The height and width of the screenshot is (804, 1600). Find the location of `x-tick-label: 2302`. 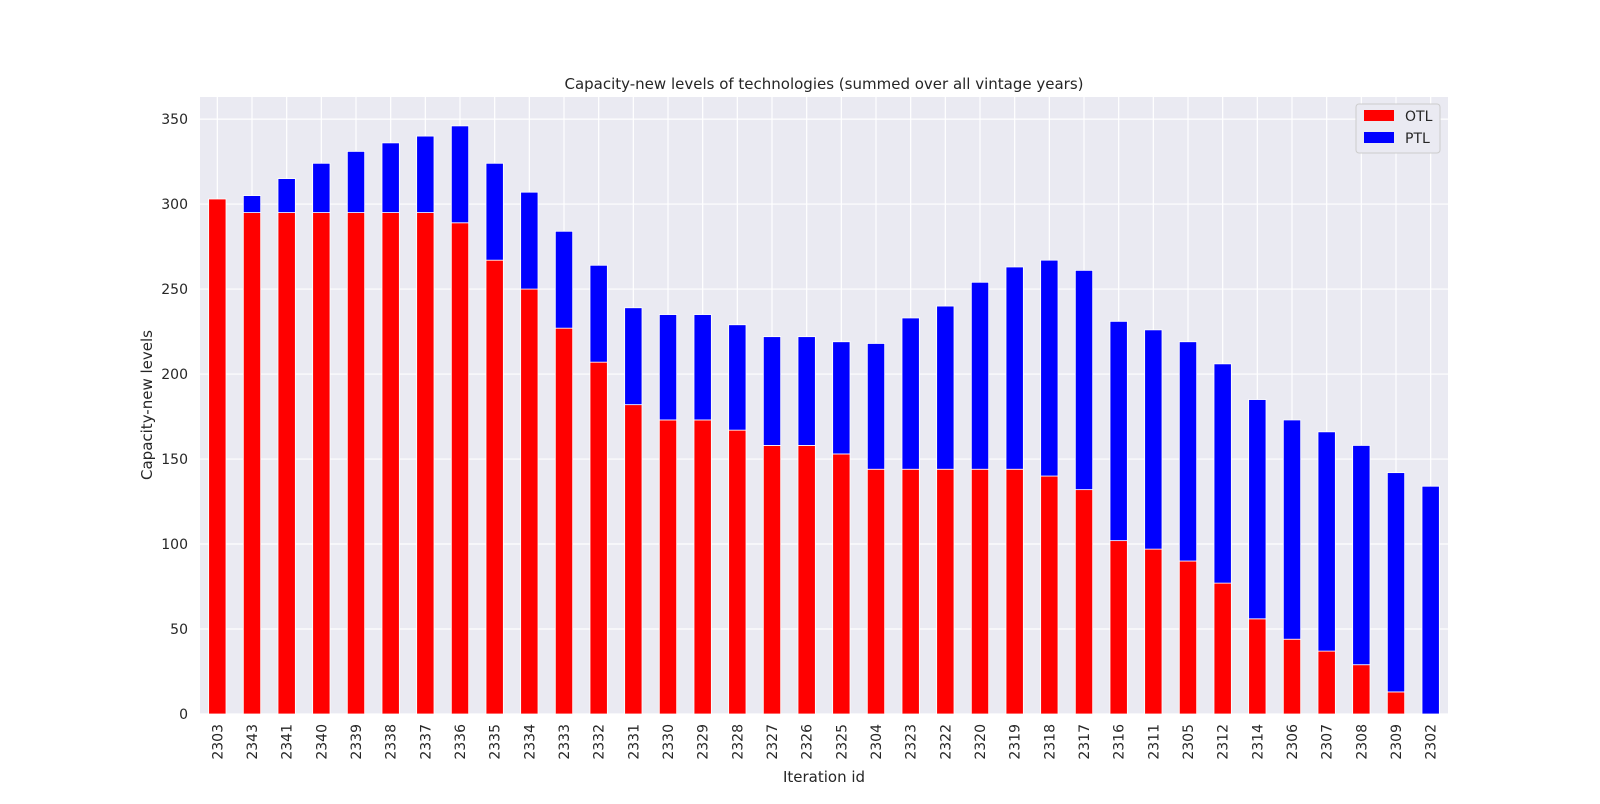

x-tick-label: 2302 is located at coordinates (1432, 742).